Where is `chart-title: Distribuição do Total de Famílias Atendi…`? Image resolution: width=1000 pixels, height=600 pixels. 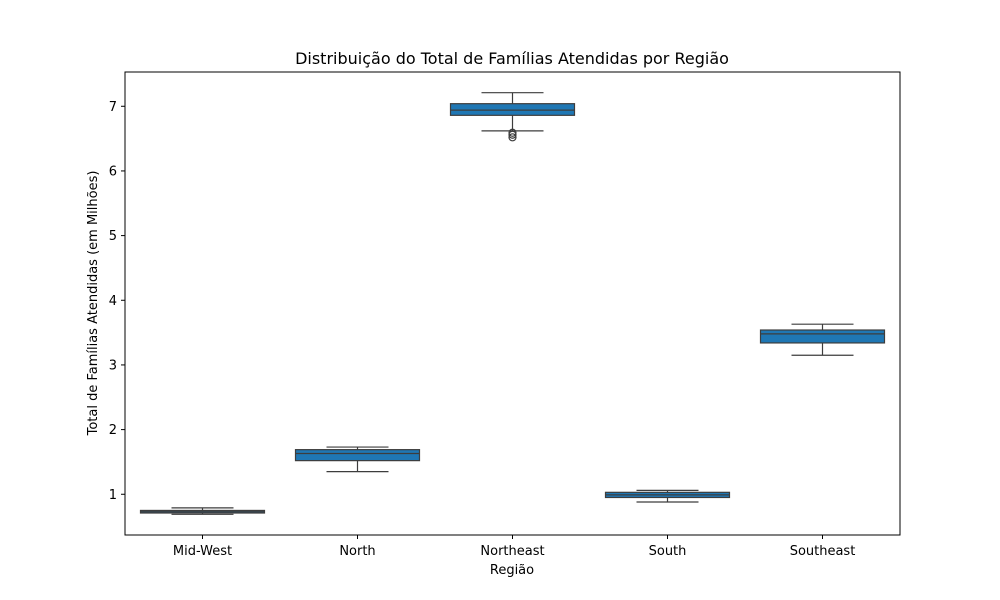
chart-title: Distribuição do Total de Famílias Atendi… is located at coordinates (512, 58).